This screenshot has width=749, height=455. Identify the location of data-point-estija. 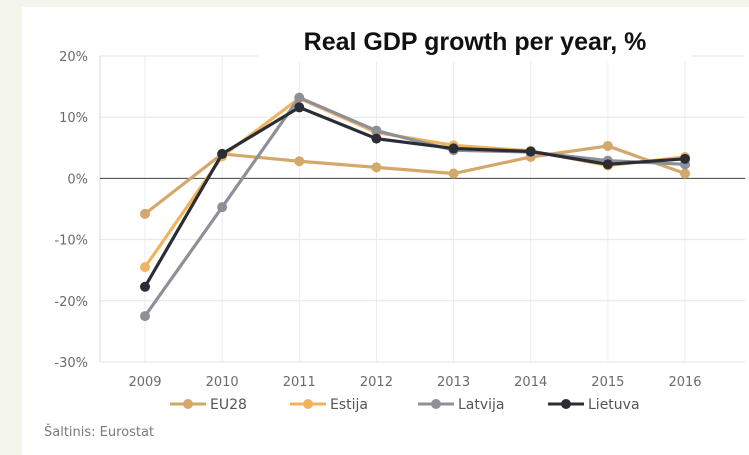
(145, 267).